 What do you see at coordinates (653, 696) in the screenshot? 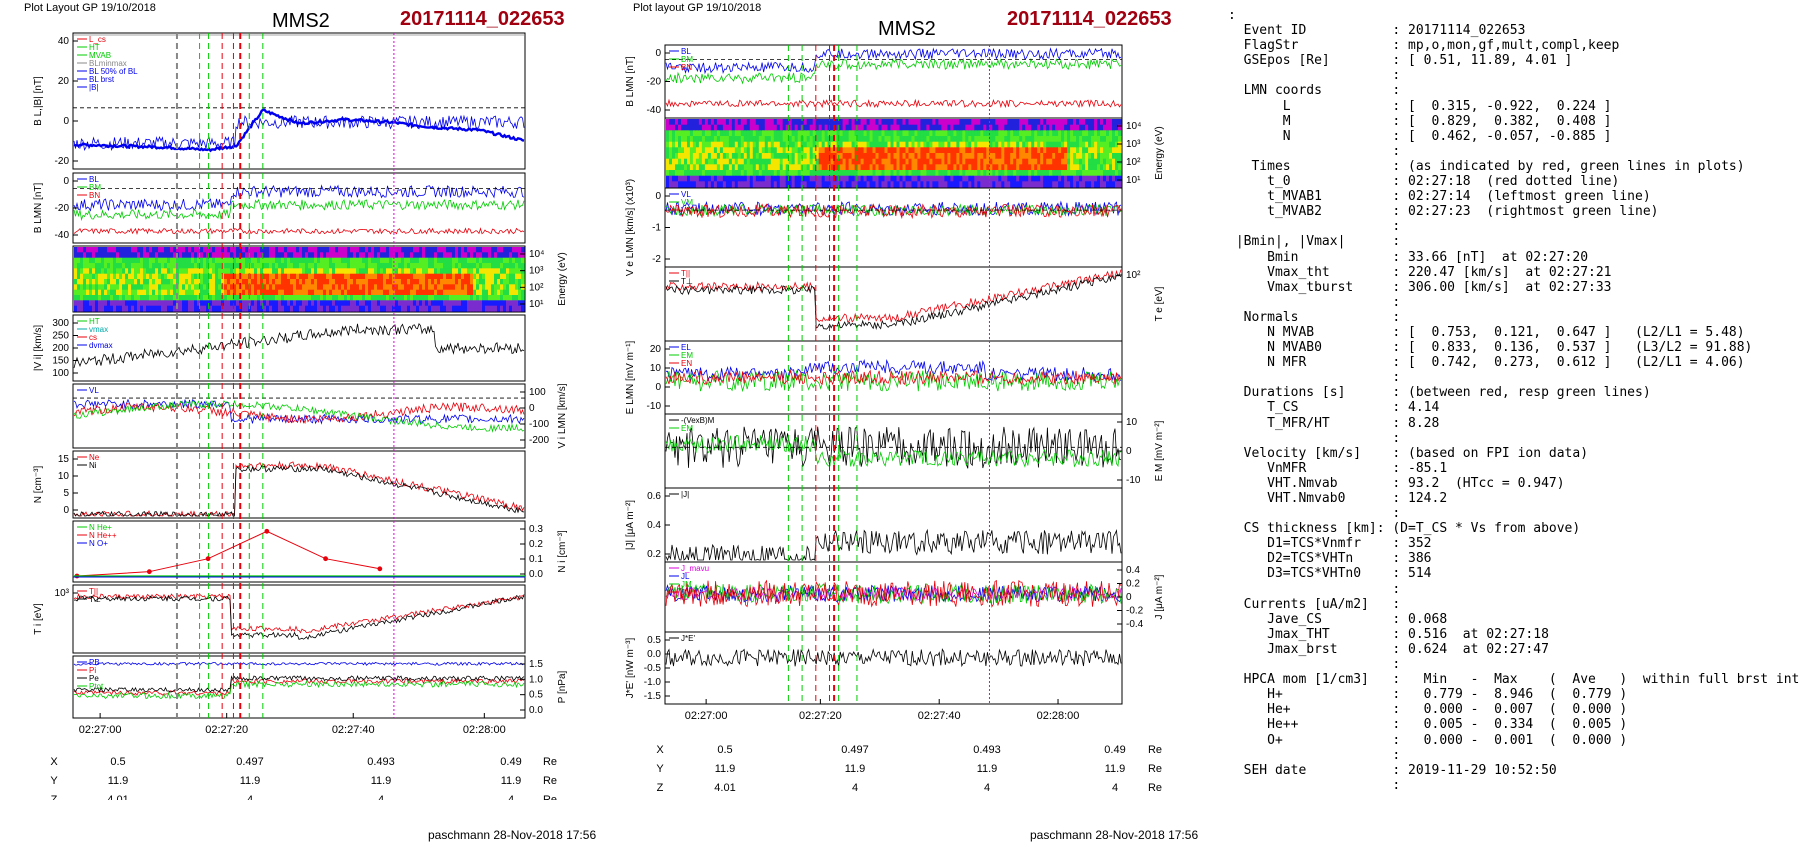
I see `mid-fig-panel-8-ytick-label: -1.5` at bounding box center [653, 696].